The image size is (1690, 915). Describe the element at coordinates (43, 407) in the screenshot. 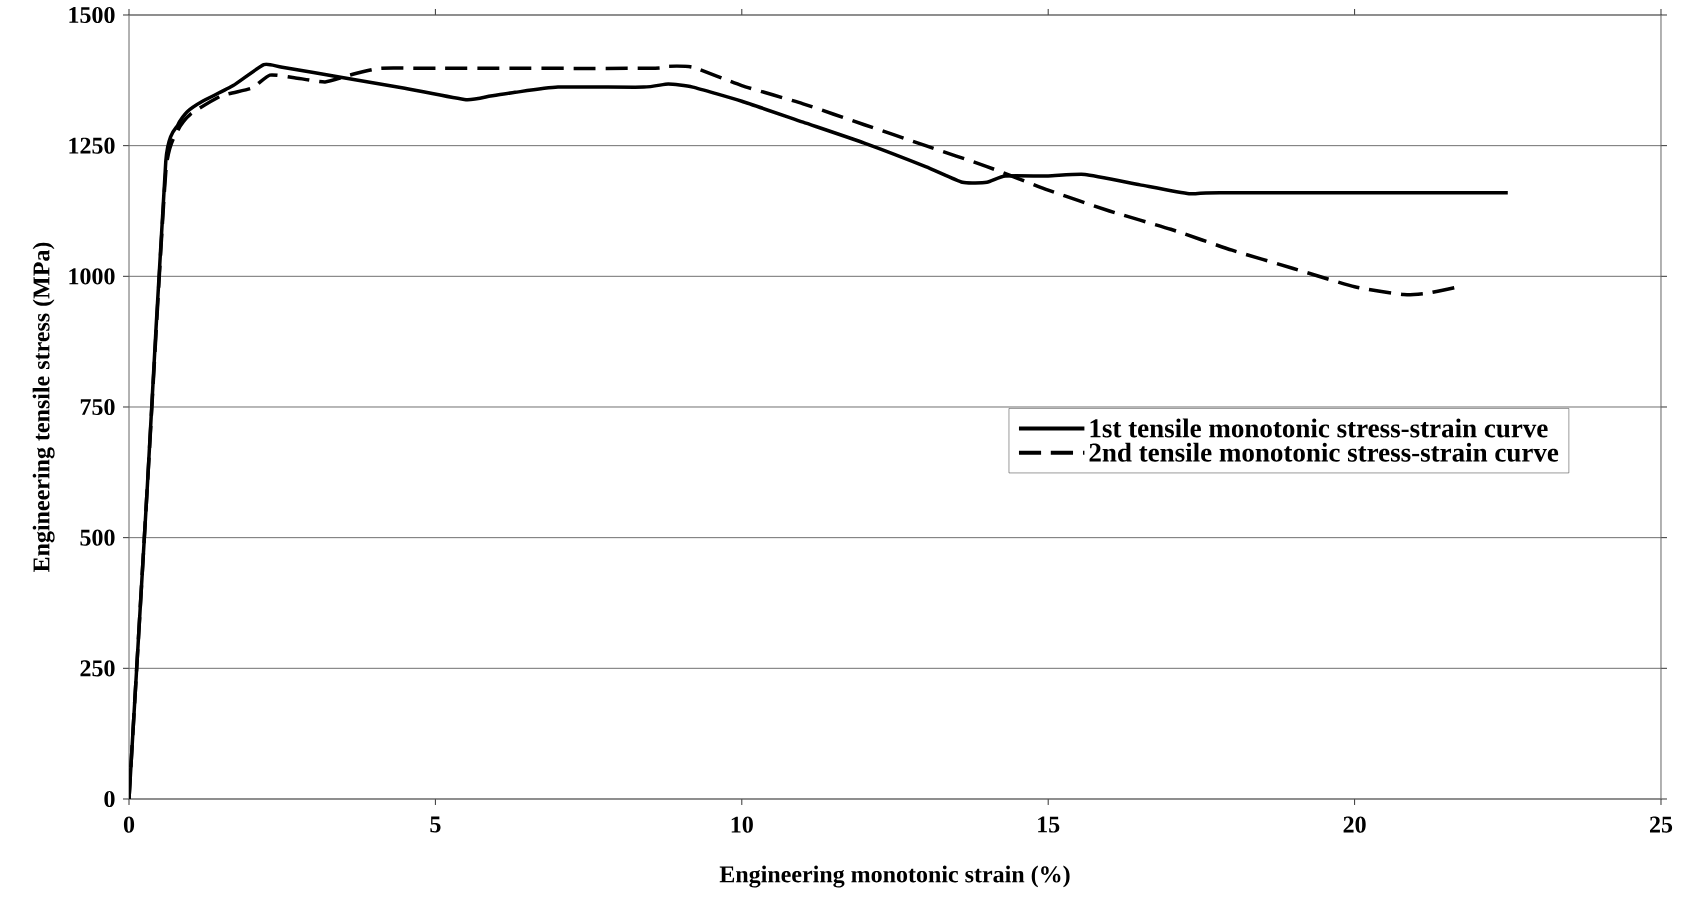

I see `y-axis-title: Engineering tensile stress (MPa)` at that location.